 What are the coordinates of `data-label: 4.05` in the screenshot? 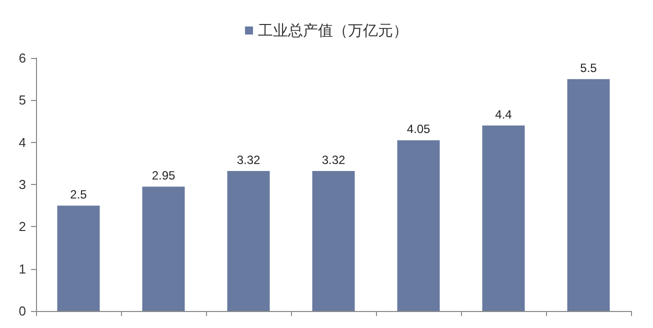 It's located at (418, 129).